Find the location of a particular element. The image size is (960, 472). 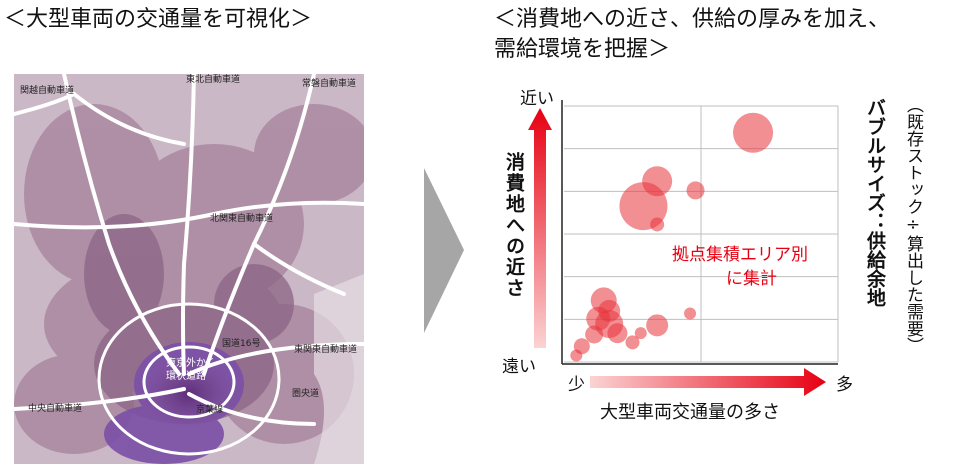

ring-roads is located at coordinates (189, 379).